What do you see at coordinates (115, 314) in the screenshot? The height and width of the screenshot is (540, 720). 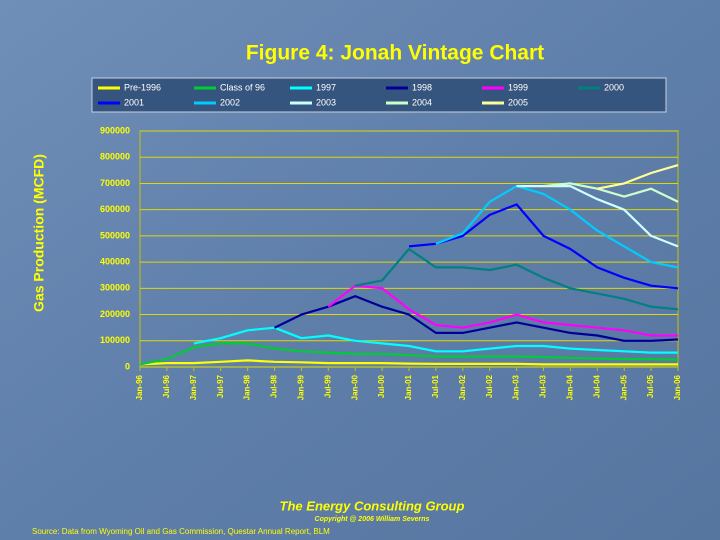 I see `y-tick-label: 200000` at bounding box center [115, 314].